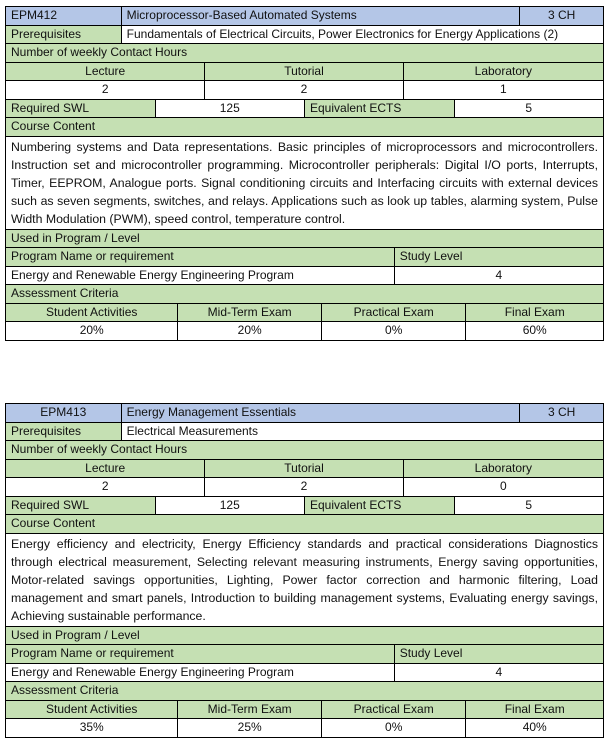 The image size is (608, 739). I want to click on table-row: EPM413 Energy Management Essentials 3 CH, so click(304, 413).